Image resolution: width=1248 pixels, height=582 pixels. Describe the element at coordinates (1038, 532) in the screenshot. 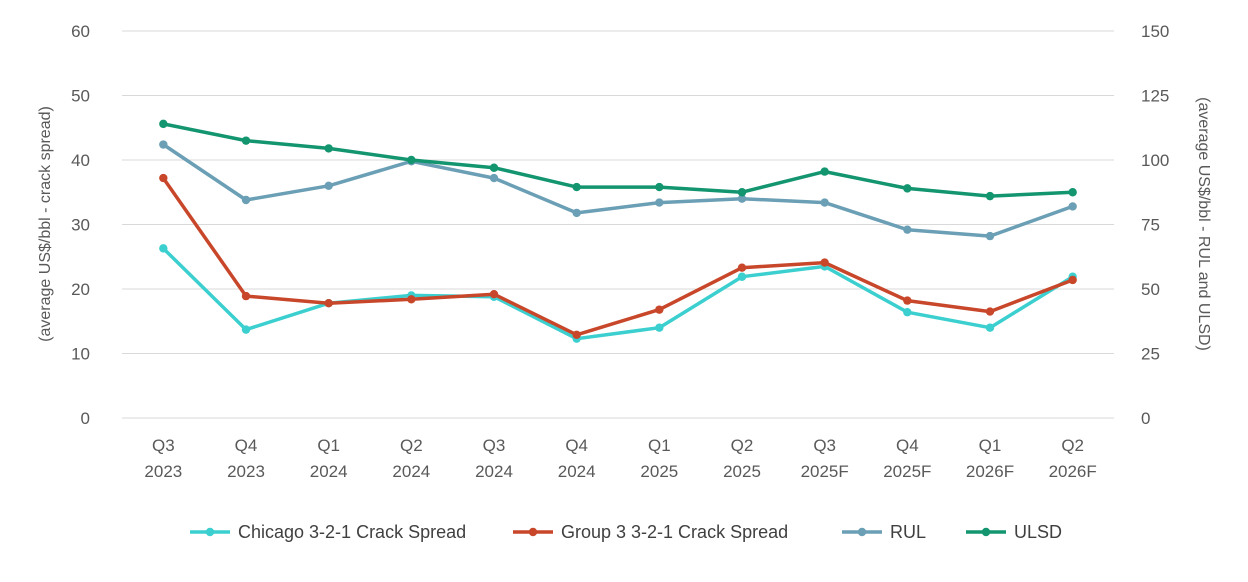

I see `legend-label: ULSD` at that location.